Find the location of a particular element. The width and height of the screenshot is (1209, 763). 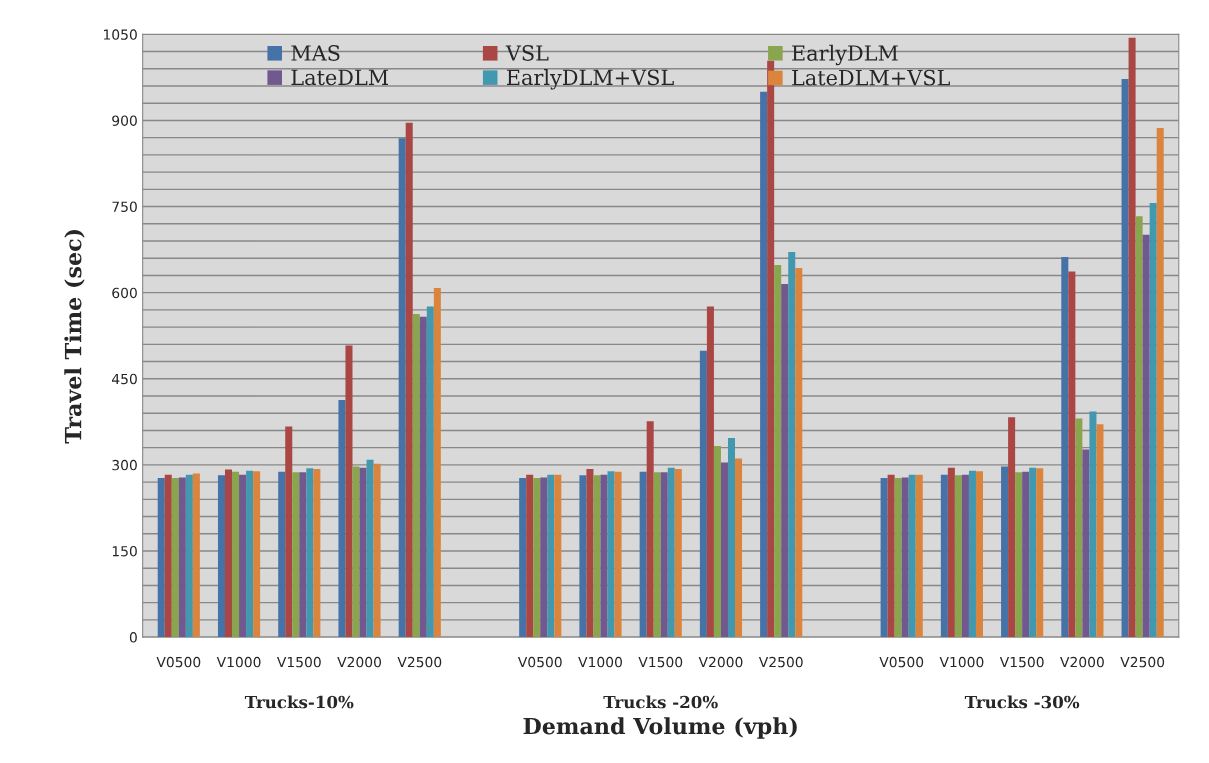

text: Trucks -30% is located at coordinates (1022, 702).